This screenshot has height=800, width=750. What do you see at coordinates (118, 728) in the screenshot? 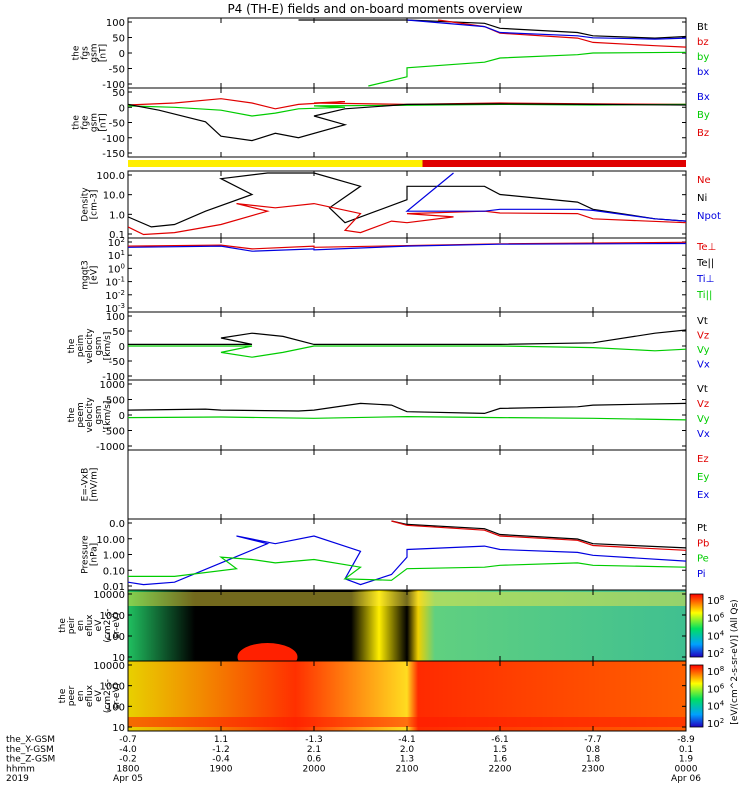
I see `y-tick-label: 10` at bounding box center [118, 728].